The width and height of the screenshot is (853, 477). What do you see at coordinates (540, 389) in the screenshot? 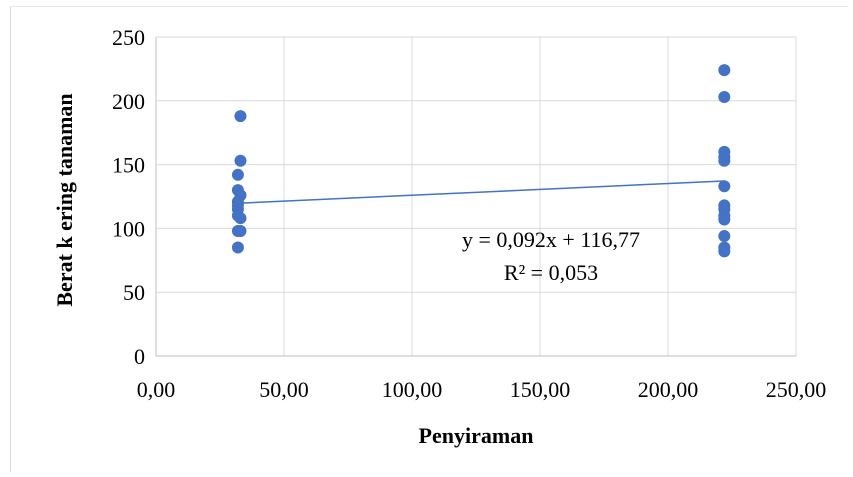
I see `x-tick-label: 150,00` at bounding box center [540, 389].